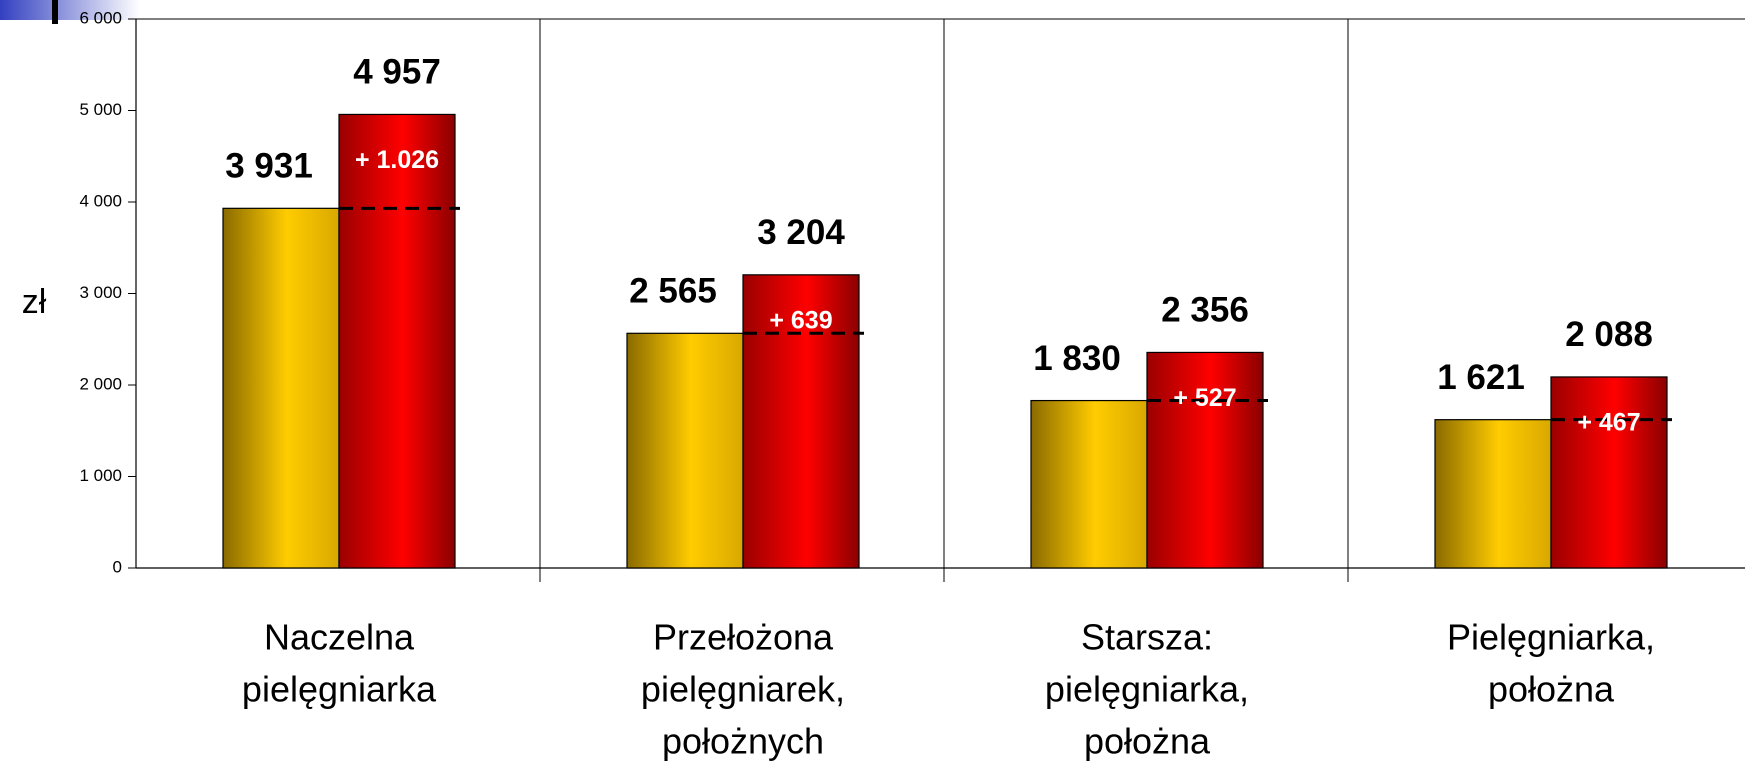 This screenshot has height=769, width=1745. Describe the element at coordinates (800, 320) in the screenshot. I see `difference-label: + 639` at that location.